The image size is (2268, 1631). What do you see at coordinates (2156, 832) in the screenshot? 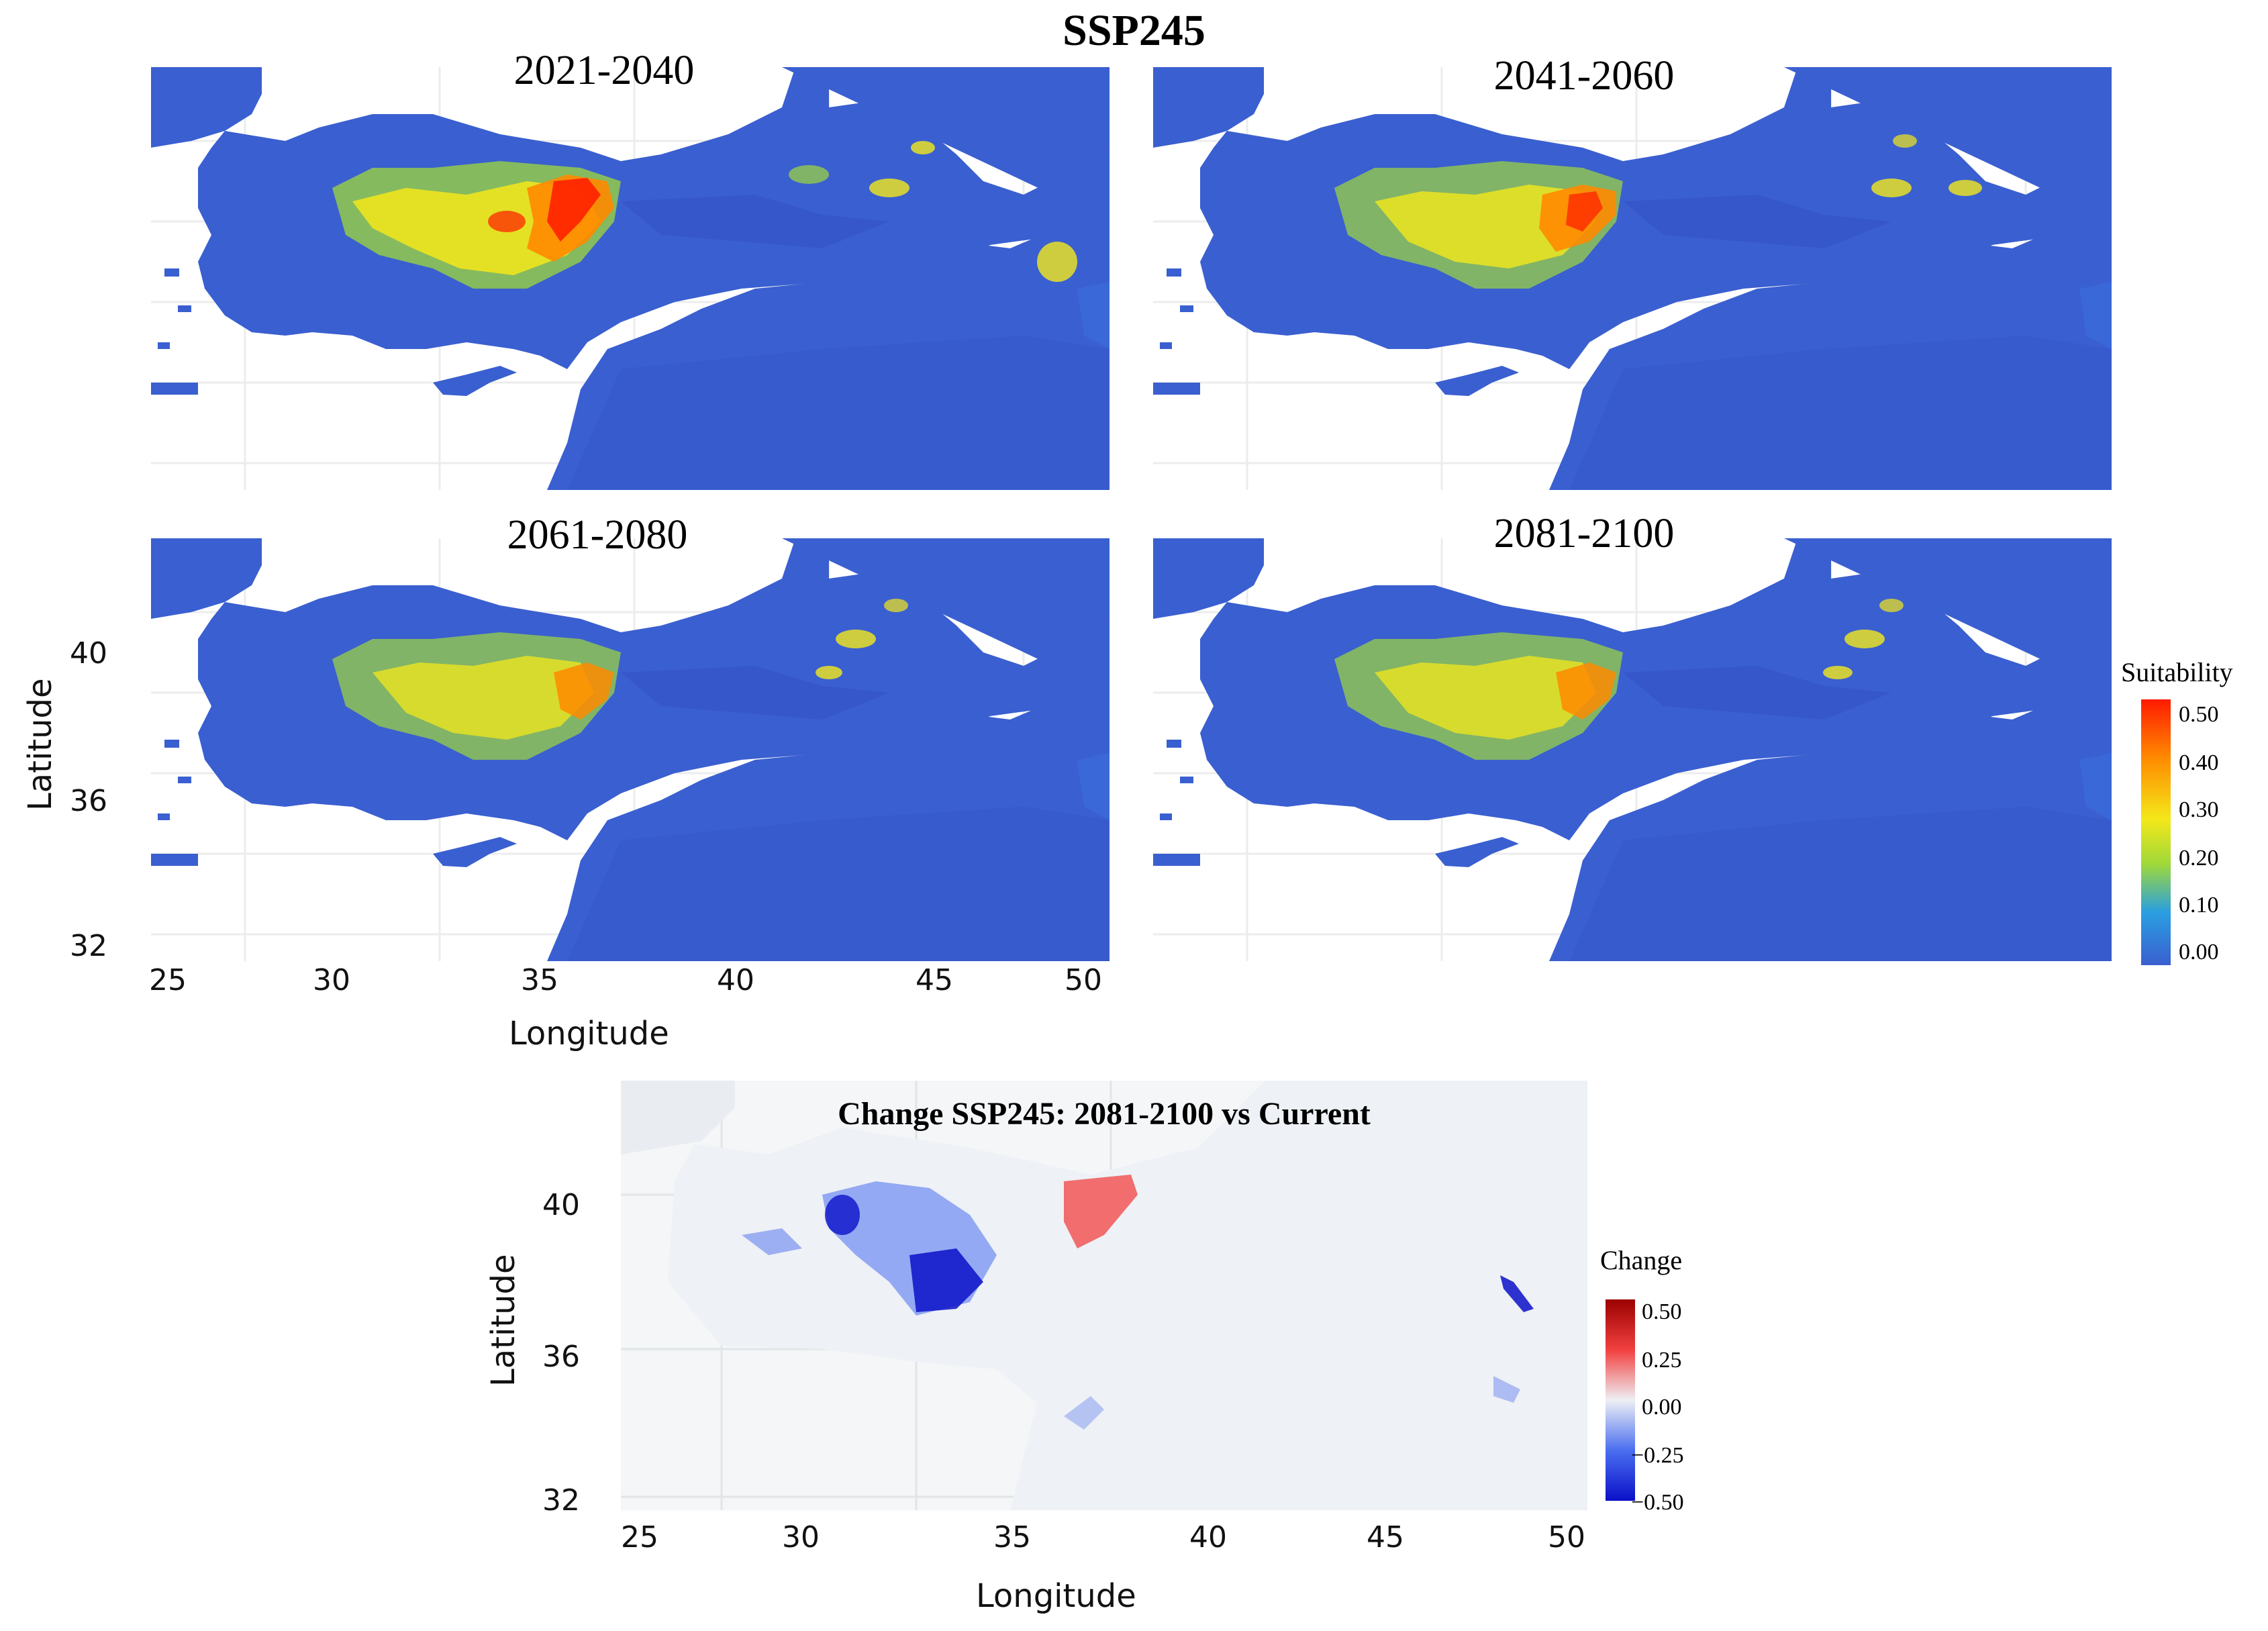
I see `suitability-colorbar` at bounding box center [2156, 832].